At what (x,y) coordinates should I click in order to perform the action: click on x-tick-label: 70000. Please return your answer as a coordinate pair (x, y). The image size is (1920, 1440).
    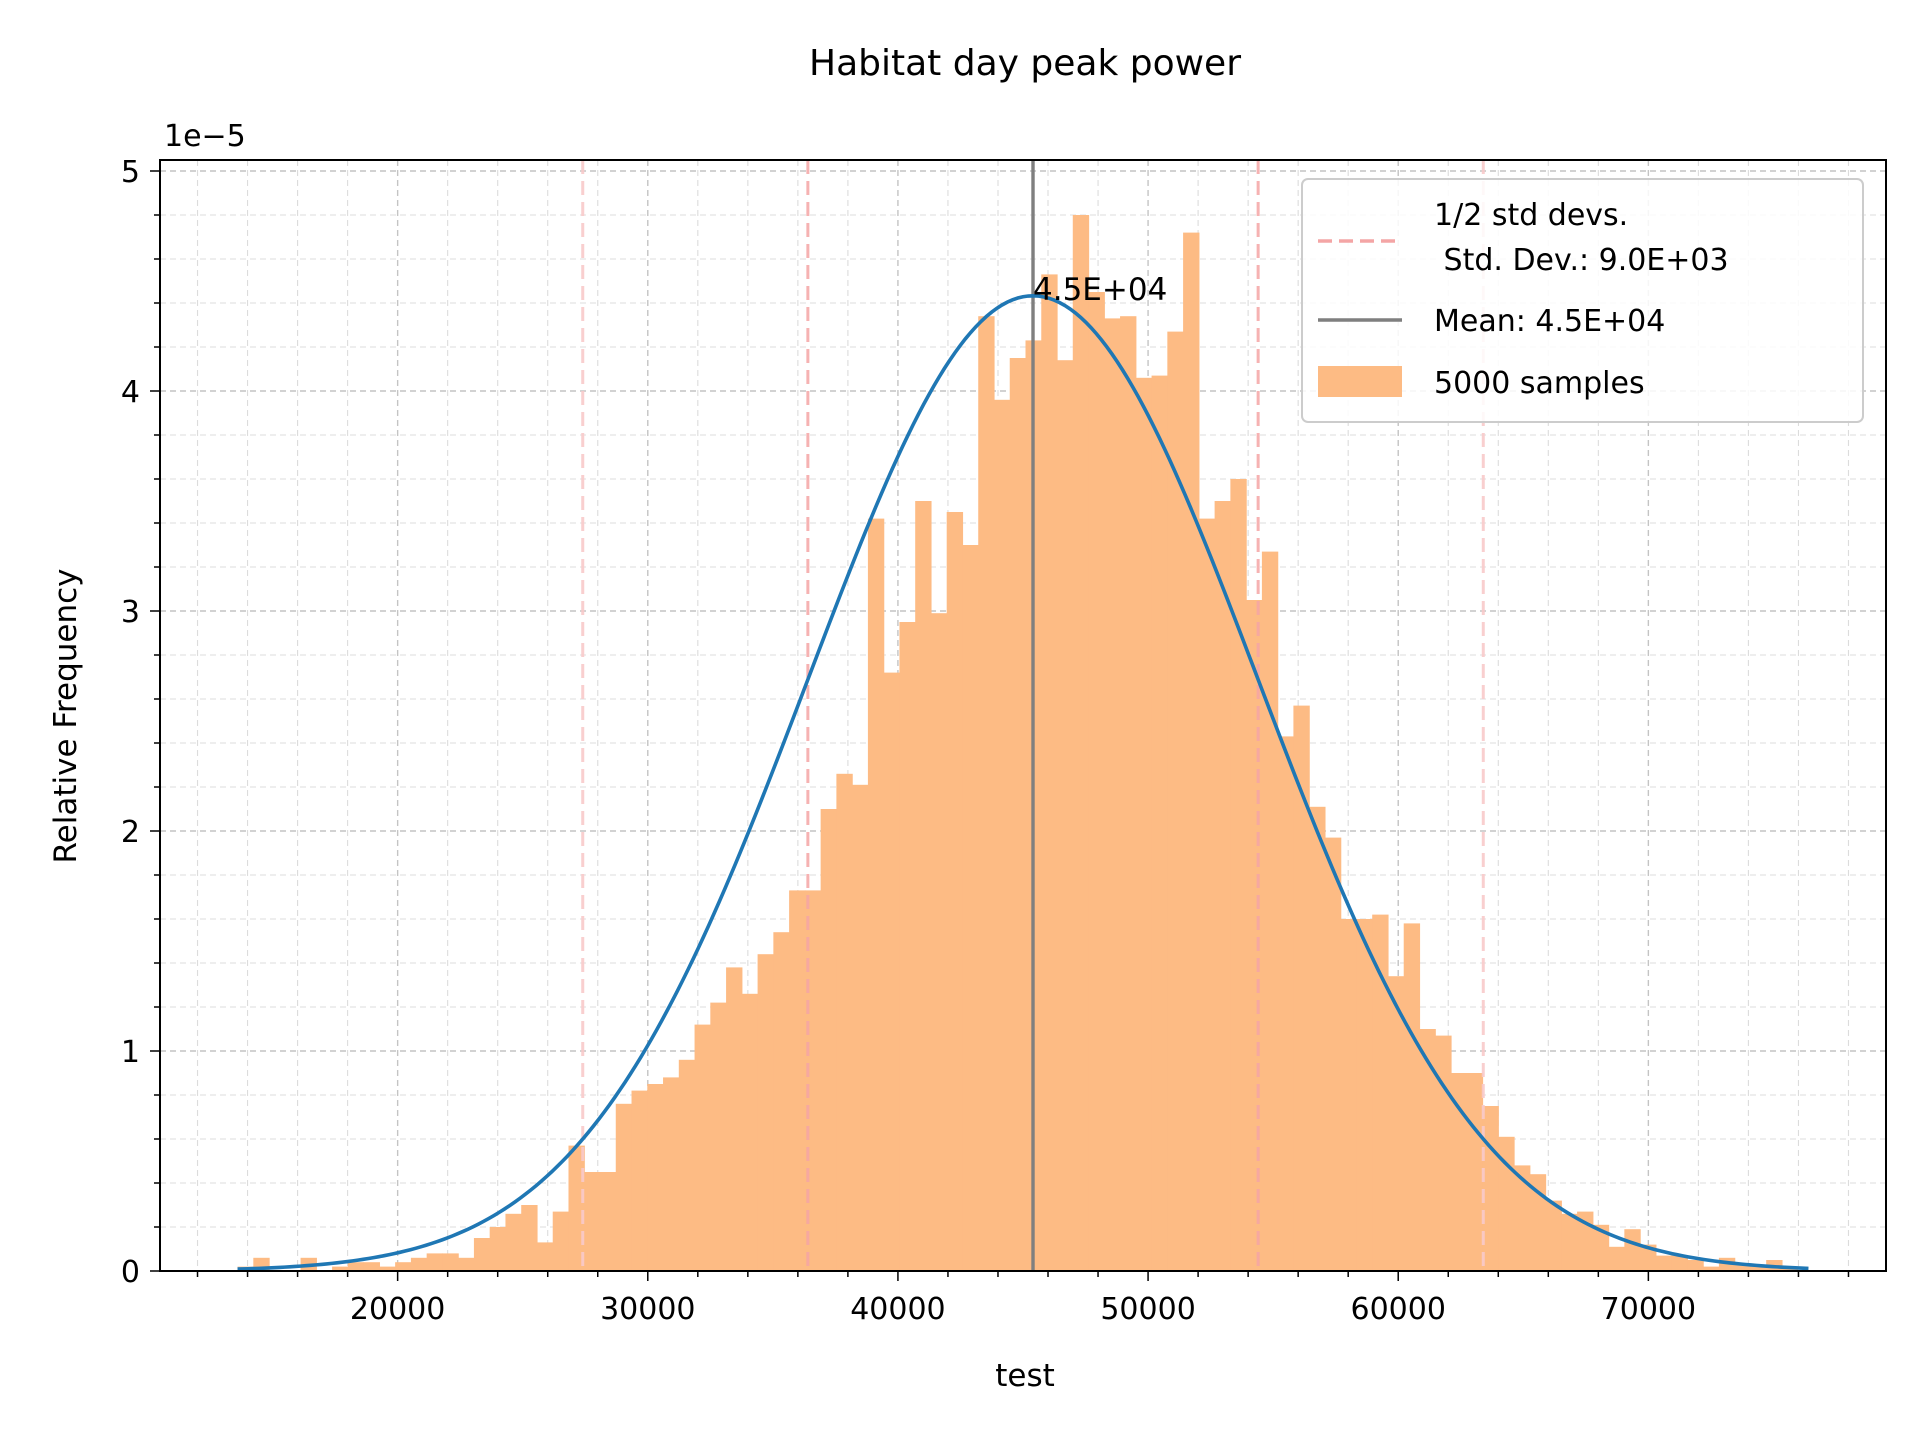
    Looking at the image, I should click on (1648, 1309).